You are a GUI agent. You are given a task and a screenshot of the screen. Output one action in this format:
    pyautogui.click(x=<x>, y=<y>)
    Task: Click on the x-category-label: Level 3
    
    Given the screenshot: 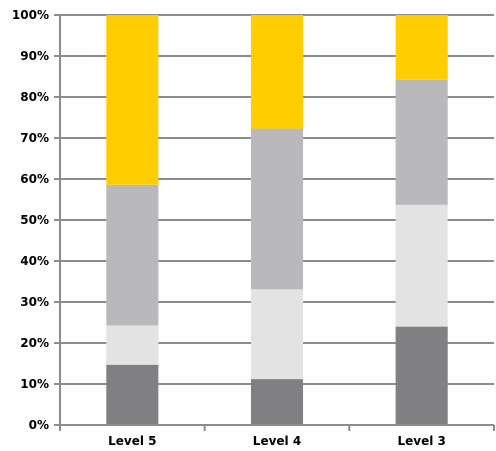 What is the action you would take?
    pyautogui.click(x=421, y=441)
    